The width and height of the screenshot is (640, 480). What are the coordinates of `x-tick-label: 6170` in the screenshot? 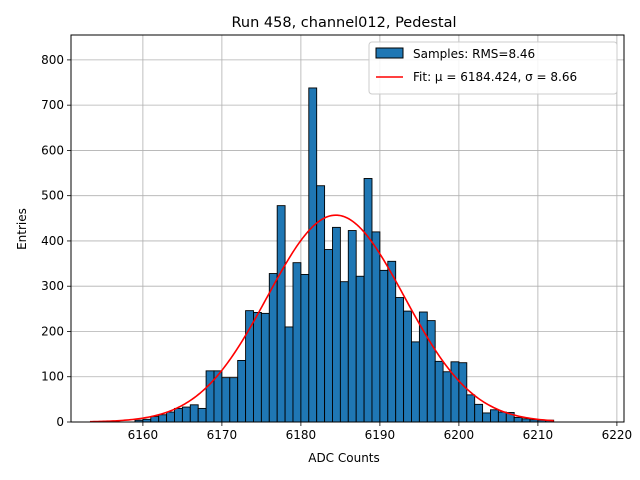 It's located at (222, 435).